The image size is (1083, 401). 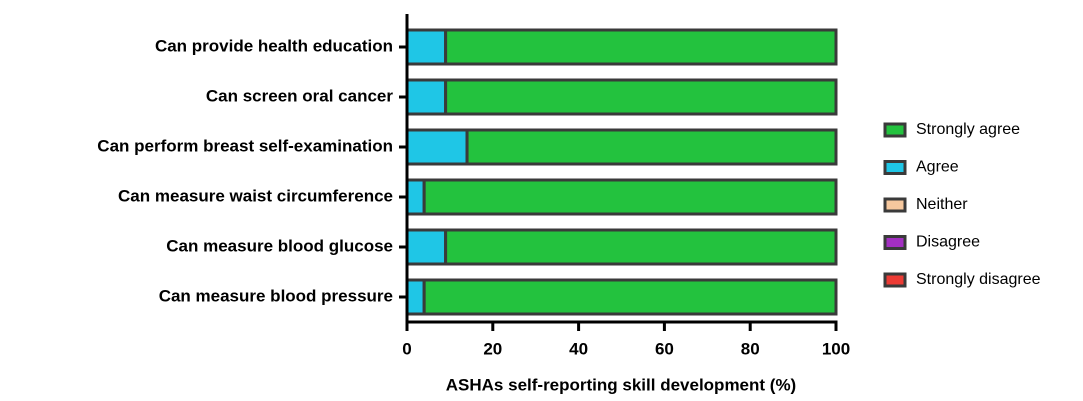 What do you see at coordinates (937, 167) in the screenshot?
I see `legend-label: Agree` at bounding box center [937, 167].